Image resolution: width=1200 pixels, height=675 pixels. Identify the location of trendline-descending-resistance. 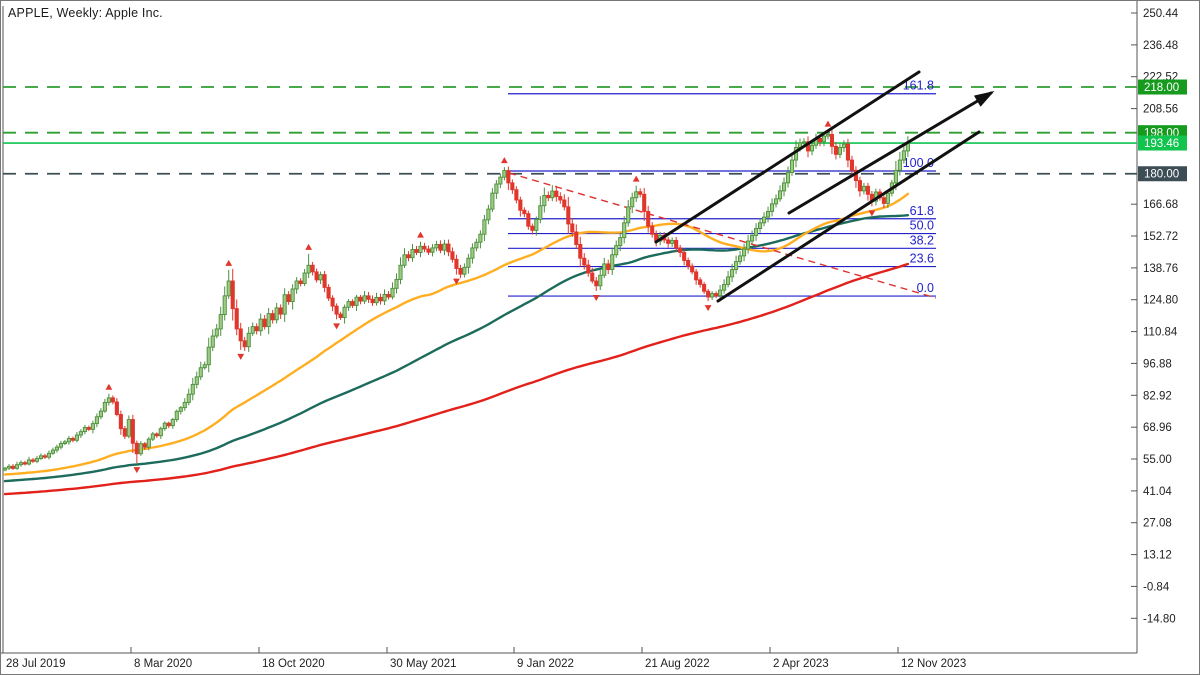
(722, 235).